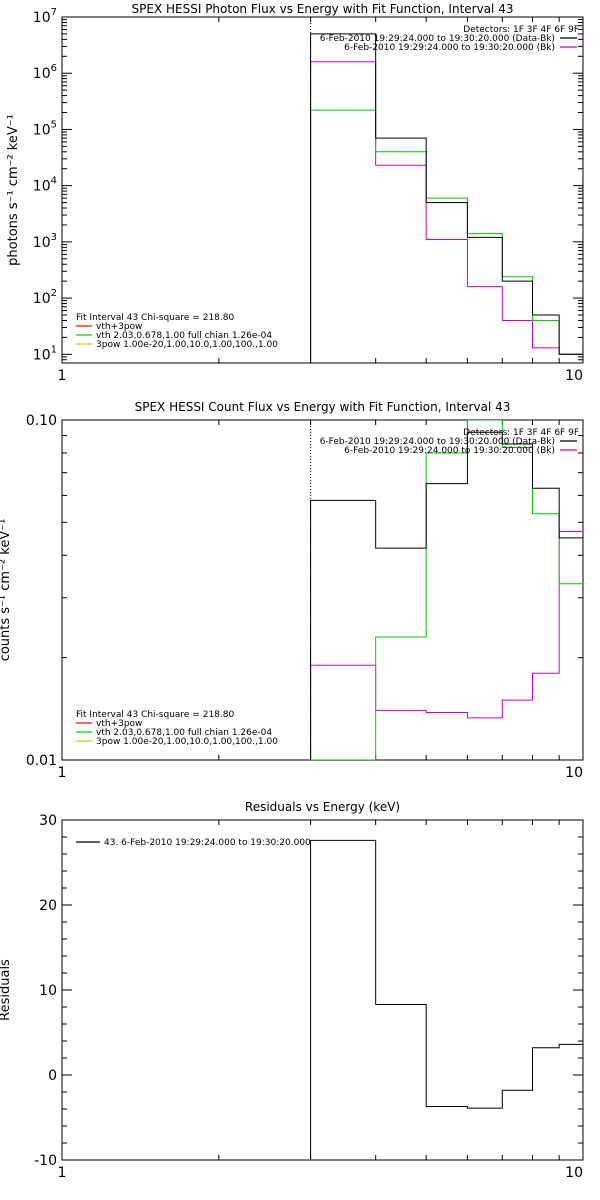 The width and height of the screenshot is (600, 1200). Describe the element at coordinates (45, 1161) in the screenshot. I see `y-tick-label: -10` at that location.